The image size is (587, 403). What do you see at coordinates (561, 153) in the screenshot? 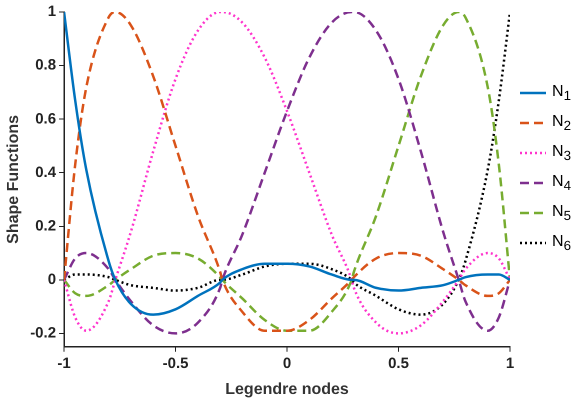
I see `legend-label: N$_{3}$` at bounding box center [561, 153].